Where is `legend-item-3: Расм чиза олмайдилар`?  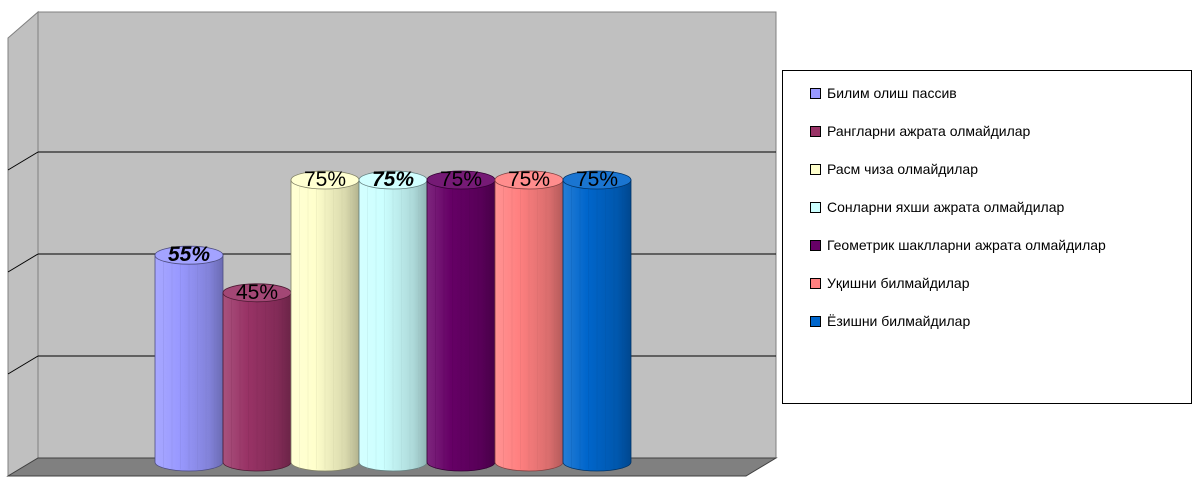
legend-item-3: Расм чиза олмайдилар is located at coordinates (894, 169).